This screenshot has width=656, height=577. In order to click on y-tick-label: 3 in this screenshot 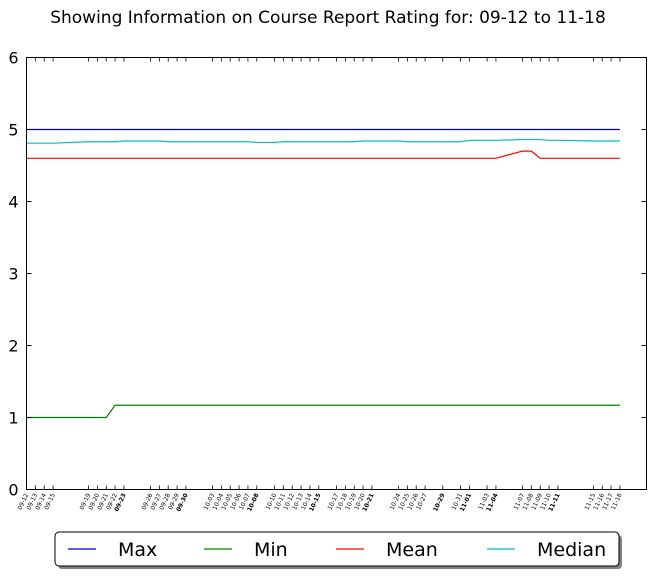, I will do `click(13, 274)`.